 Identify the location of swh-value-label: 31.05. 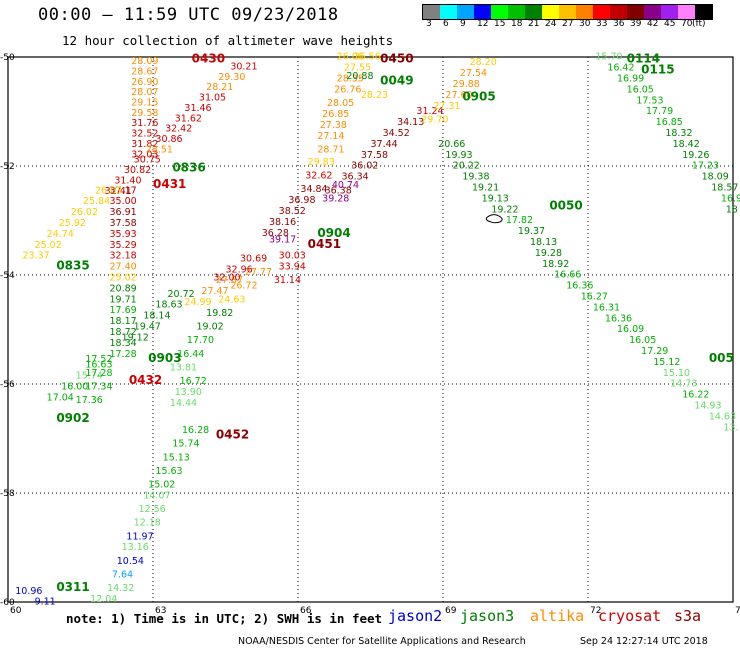
(212, 98).